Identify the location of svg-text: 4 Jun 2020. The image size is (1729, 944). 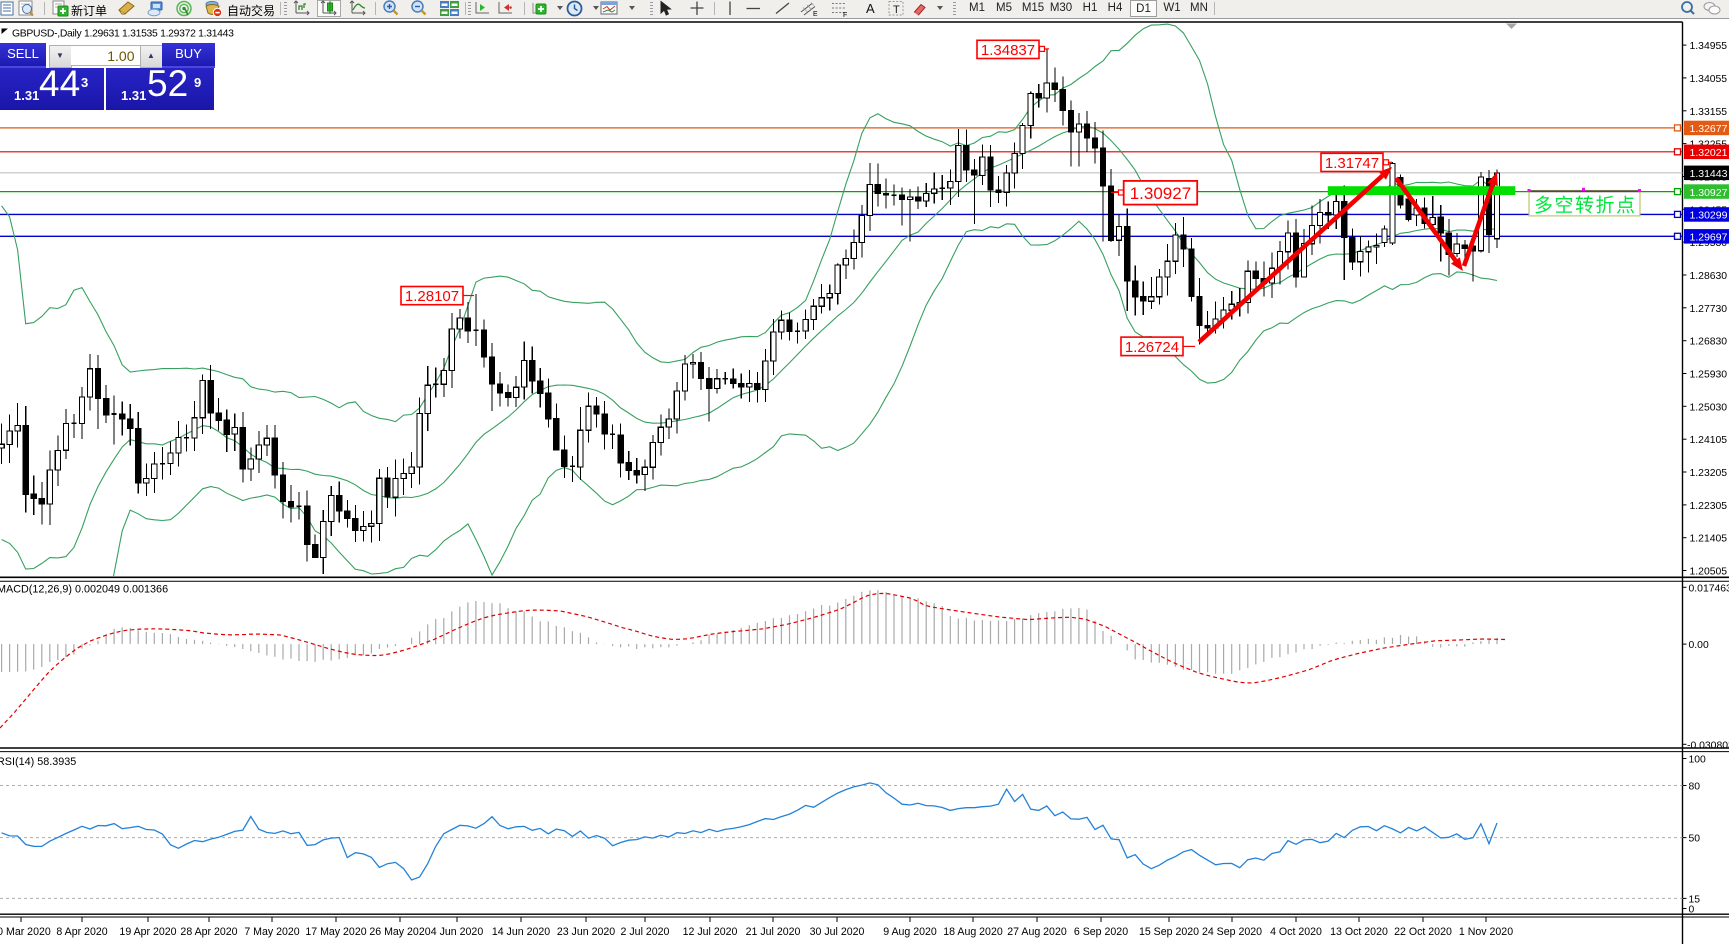
(457, 932).